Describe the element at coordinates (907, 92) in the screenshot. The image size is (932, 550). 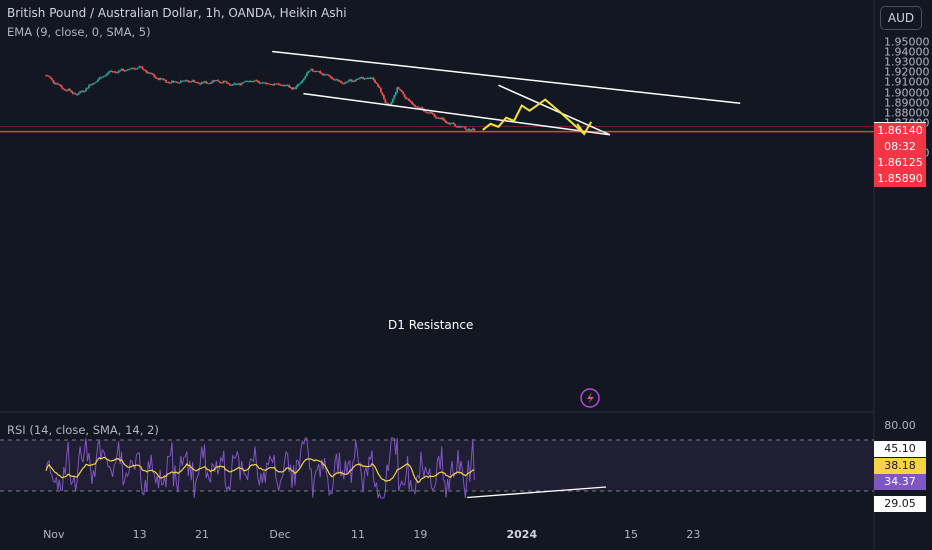
I see `price-tick: 1.90000` at that location.